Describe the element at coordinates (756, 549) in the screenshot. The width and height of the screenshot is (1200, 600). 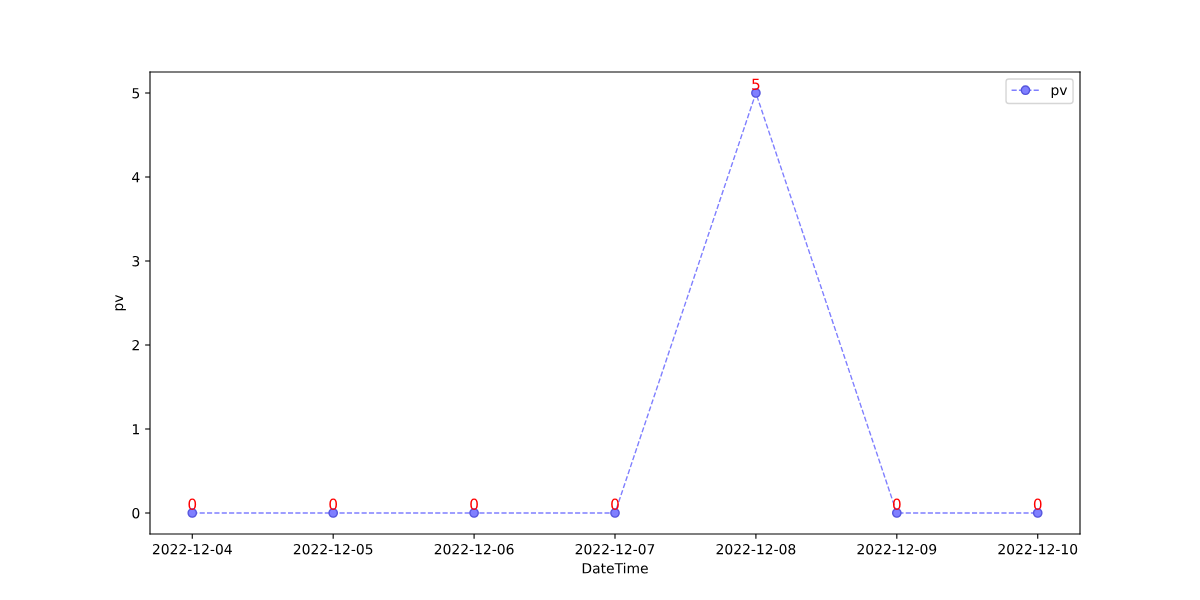
I see `x-tick-label: 2022-12-08` at that location.